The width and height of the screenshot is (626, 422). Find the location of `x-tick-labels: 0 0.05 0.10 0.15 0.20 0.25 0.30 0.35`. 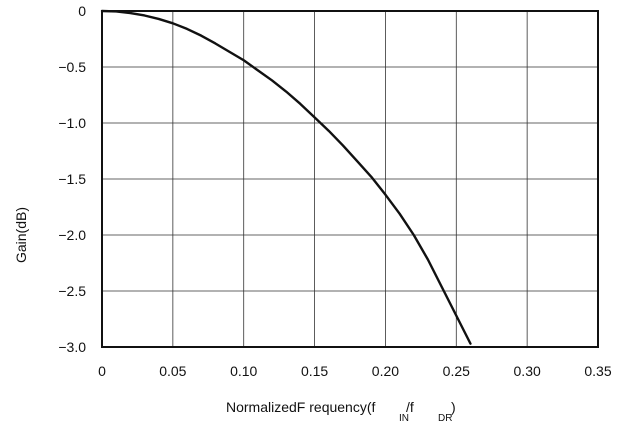

x-tick-labels: 0 0.05 0.10 0.15 0.20 0.25 0.30 0.35 is located at coordinates (355, 371).